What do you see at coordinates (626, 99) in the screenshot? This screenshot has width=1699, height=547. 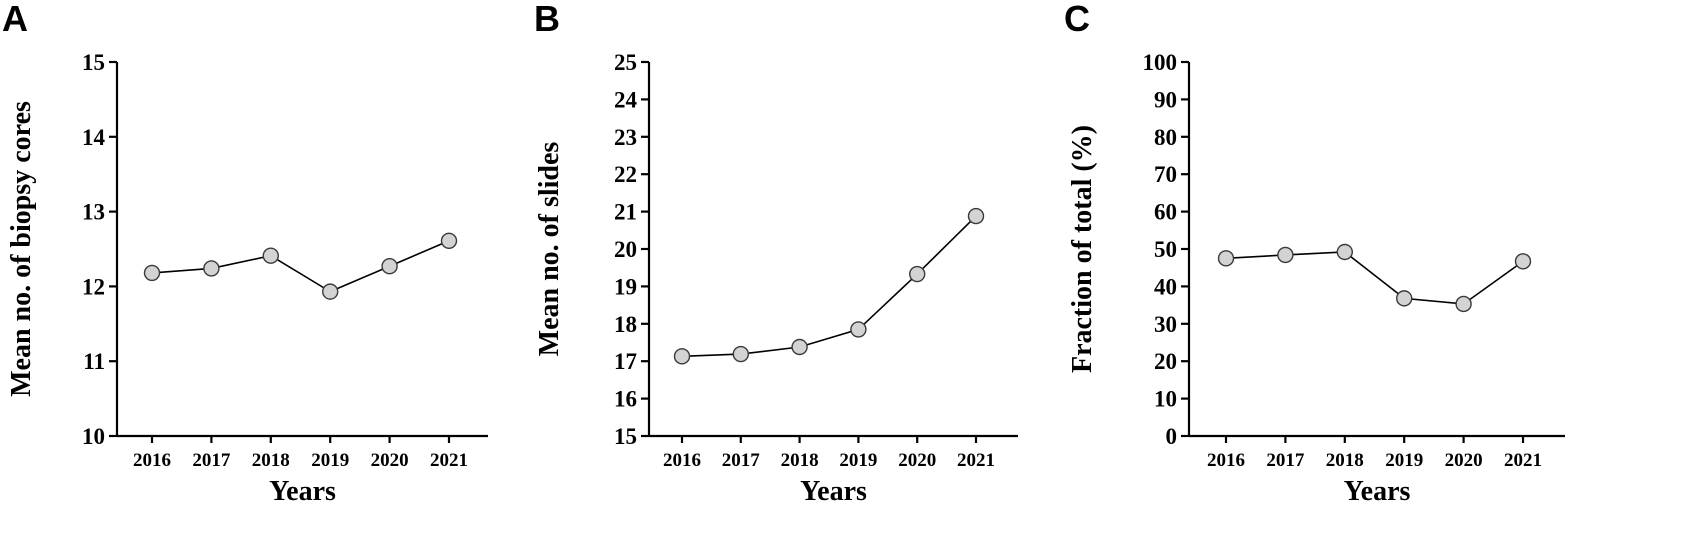 I see `y-tick-label: 24` at bounding box center [626, 99].